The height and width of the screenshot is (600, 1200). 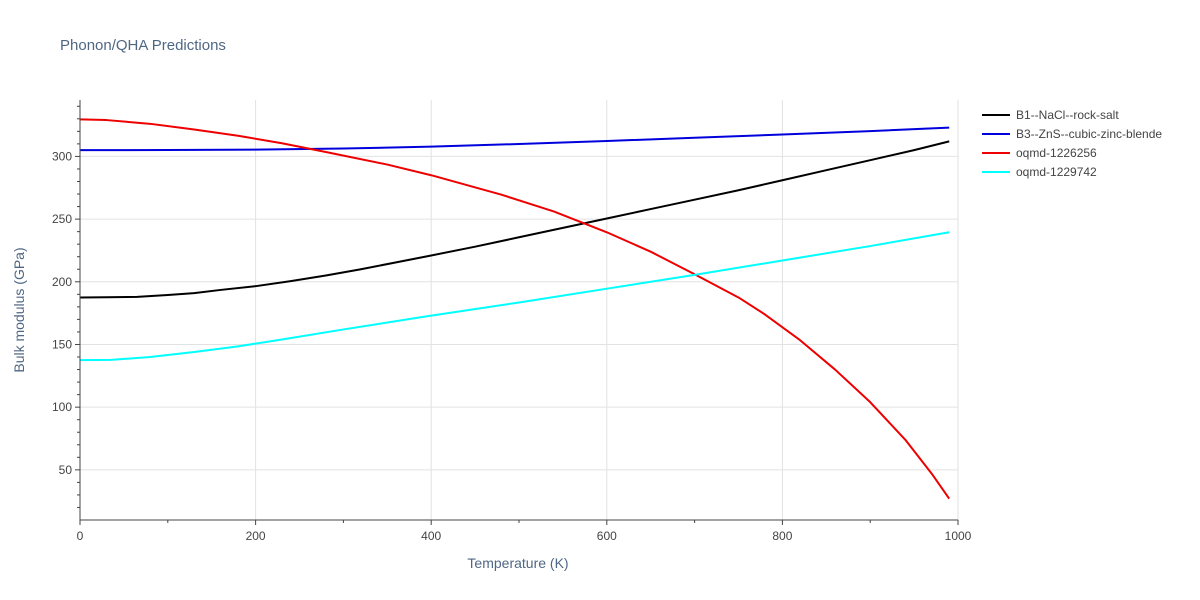 What do you see at coordinates (514, 139) in the screenshot?
I see `series-line-B3--ZnS--cubic-zinc-blende` at bounding box center [514, 139].